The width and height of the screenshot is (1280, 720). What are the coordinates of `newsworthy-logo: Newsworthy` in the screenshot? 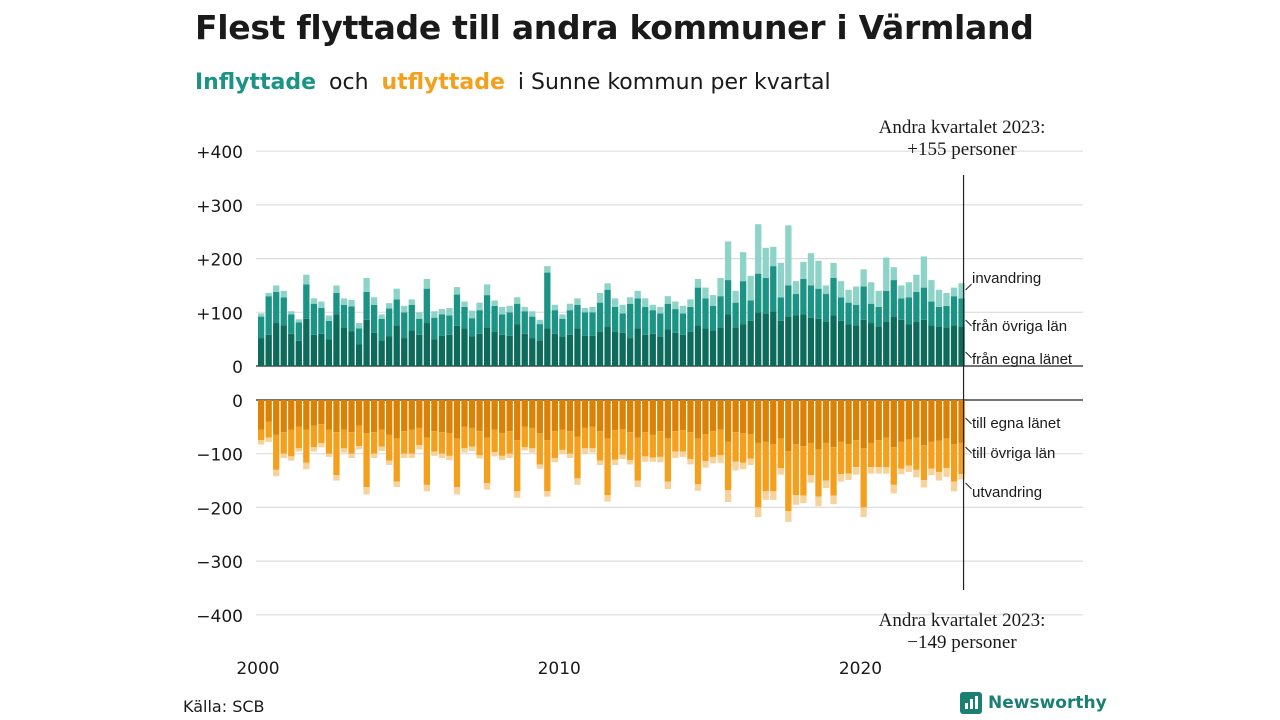 It's located at (1033, 703).